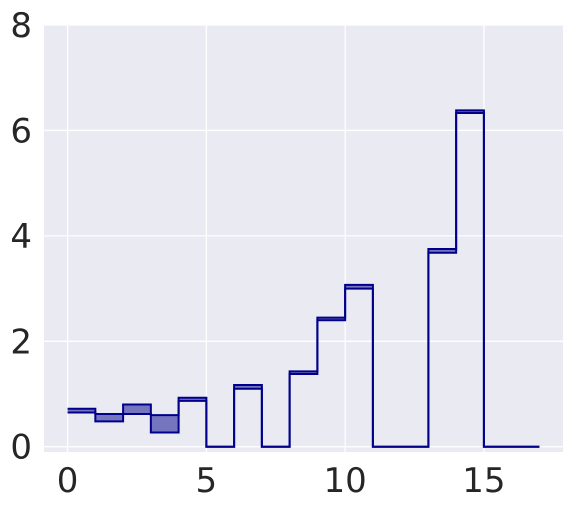 The image size is (576, 509). I want to click on y-tick-label: 8, so click(21, 26).